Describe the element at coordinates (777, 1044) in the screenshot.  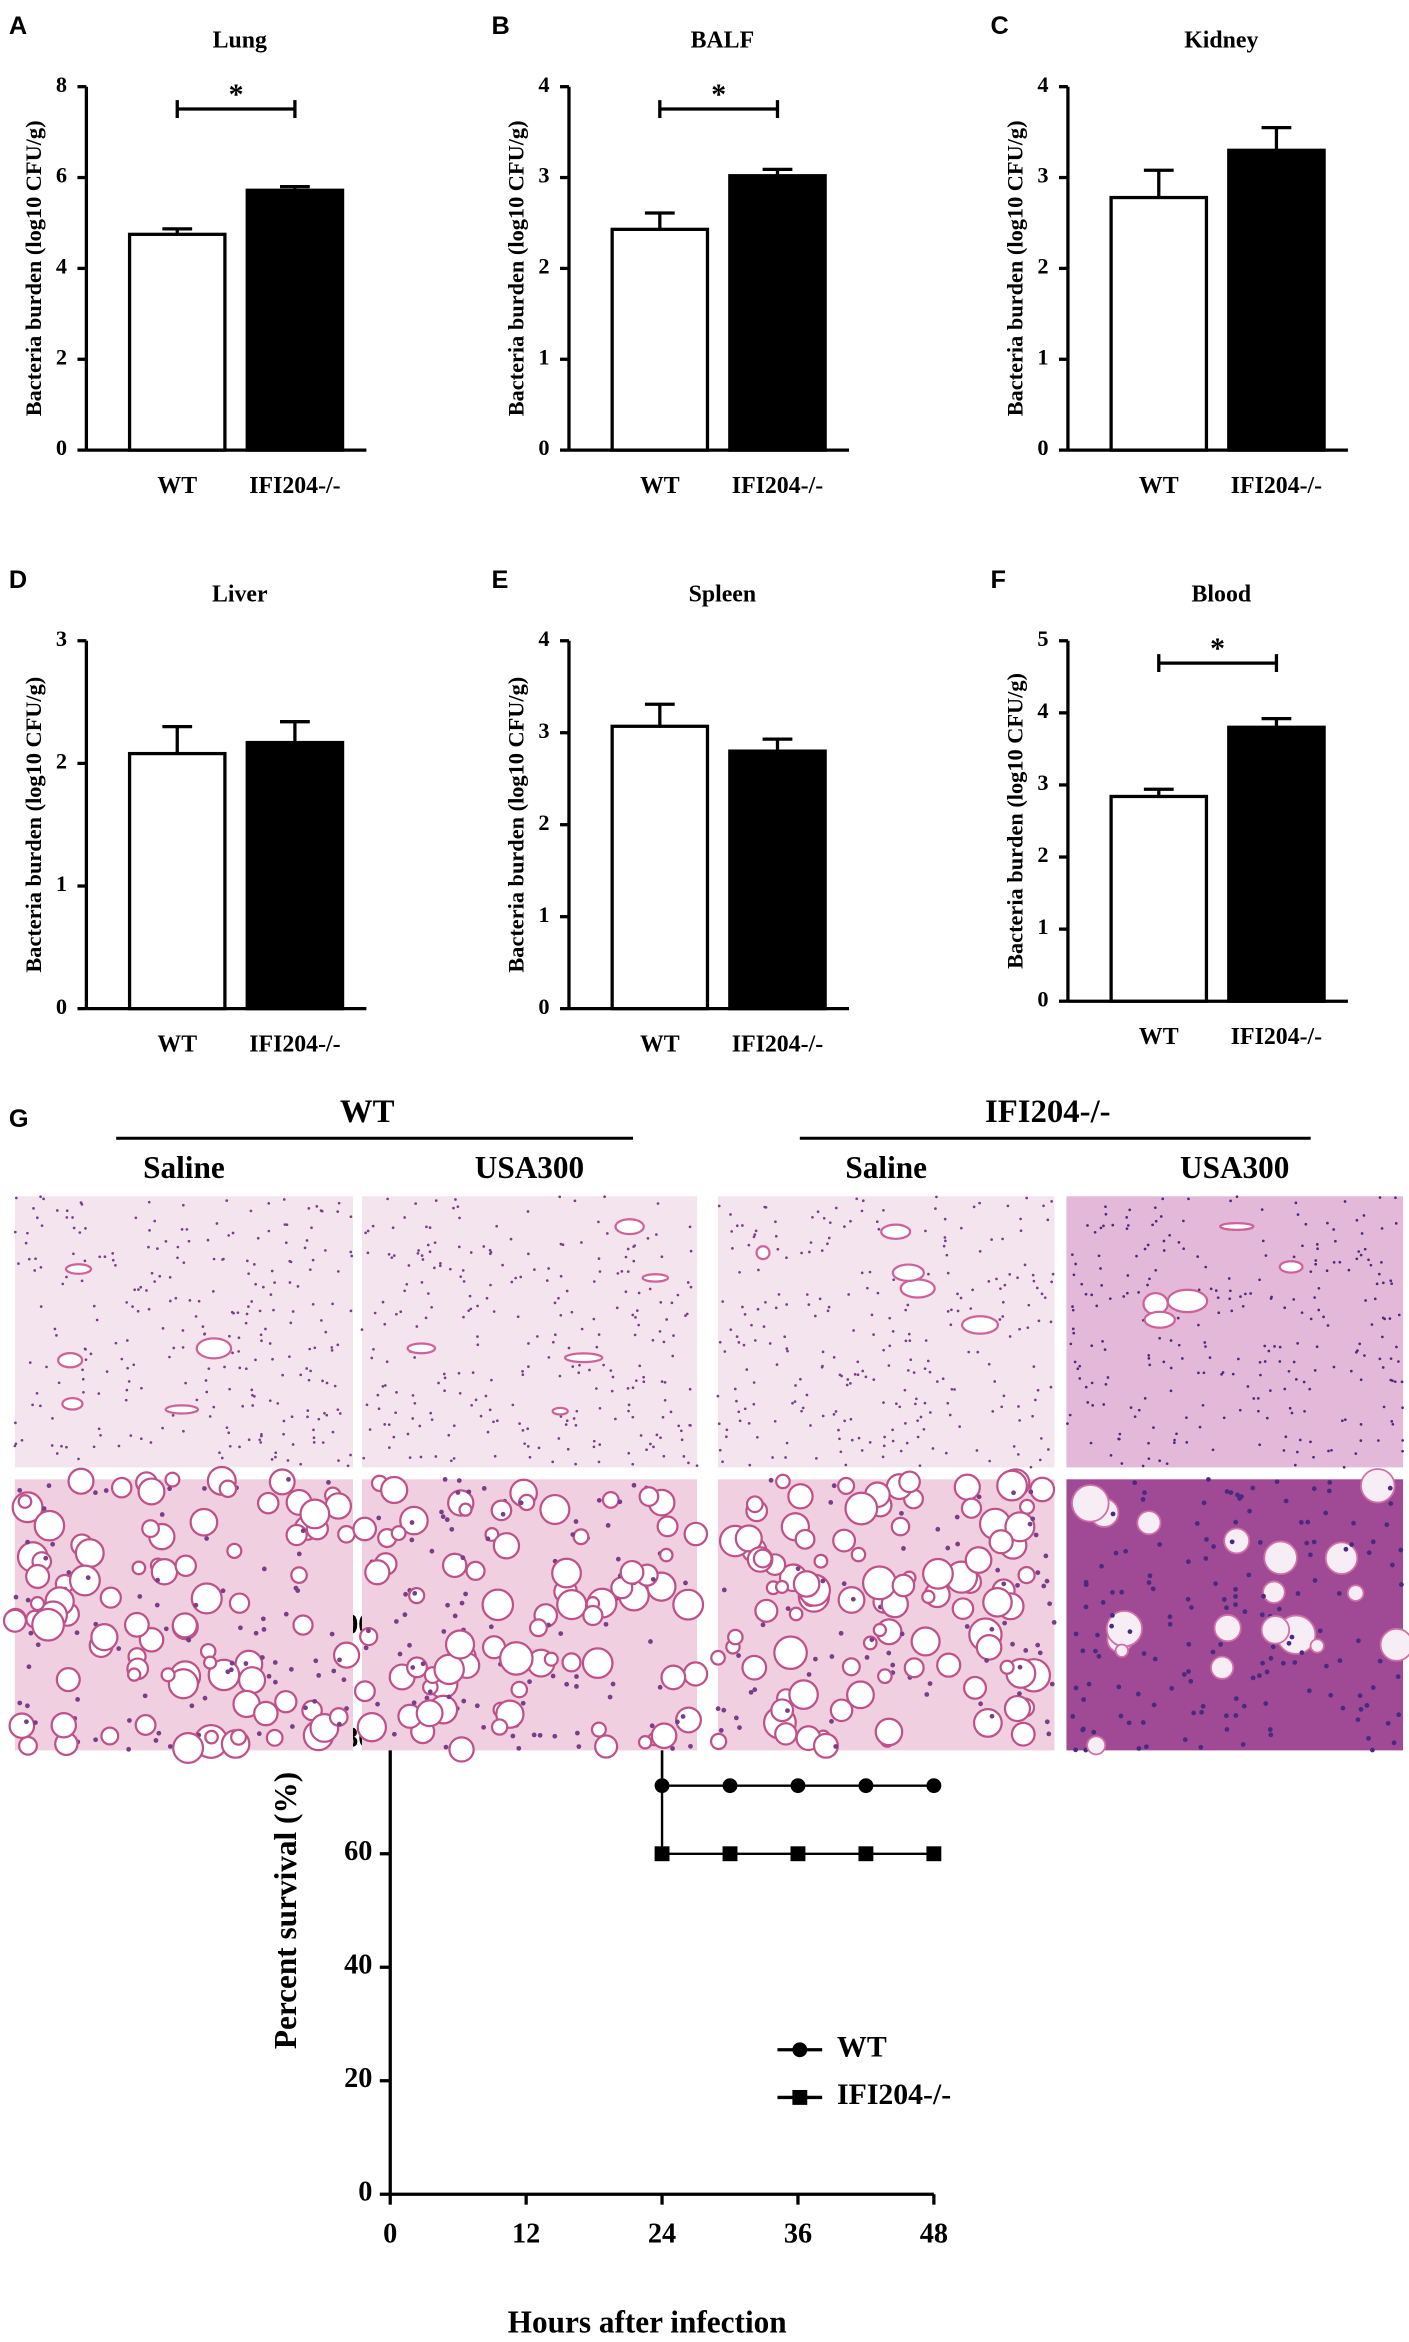
I see `x-tick-label: IFI204-/-` at that location.